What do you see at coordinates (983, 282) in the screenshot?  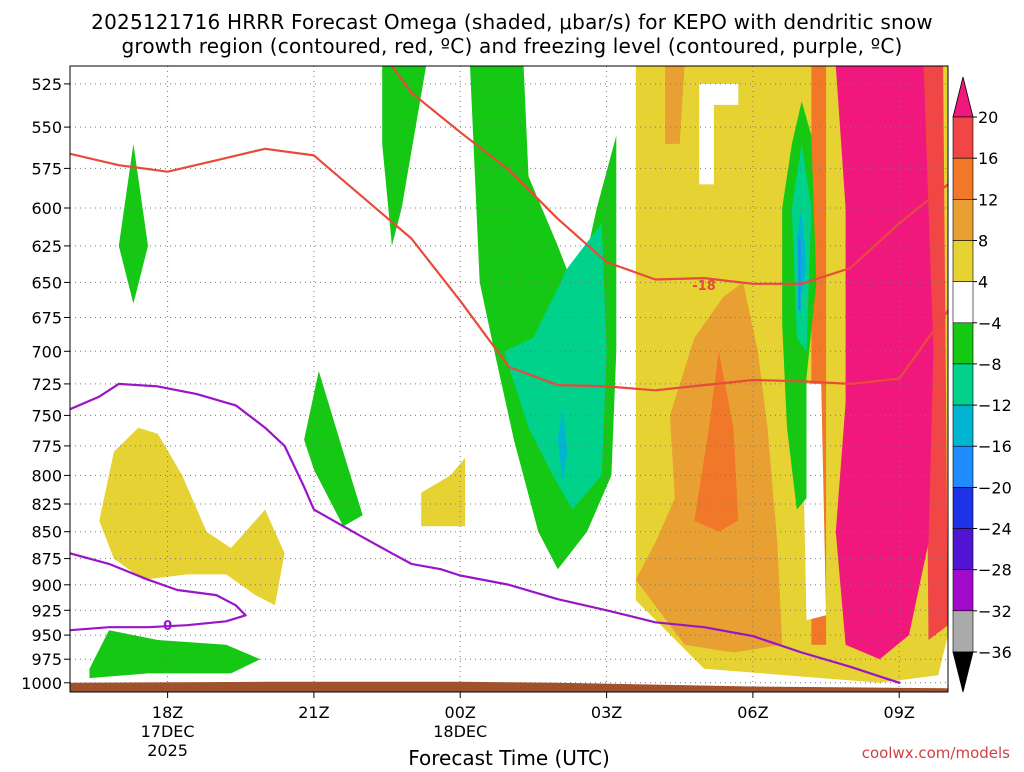 I see `colorbar-label-4: 4` at bounding box center [983, 282].